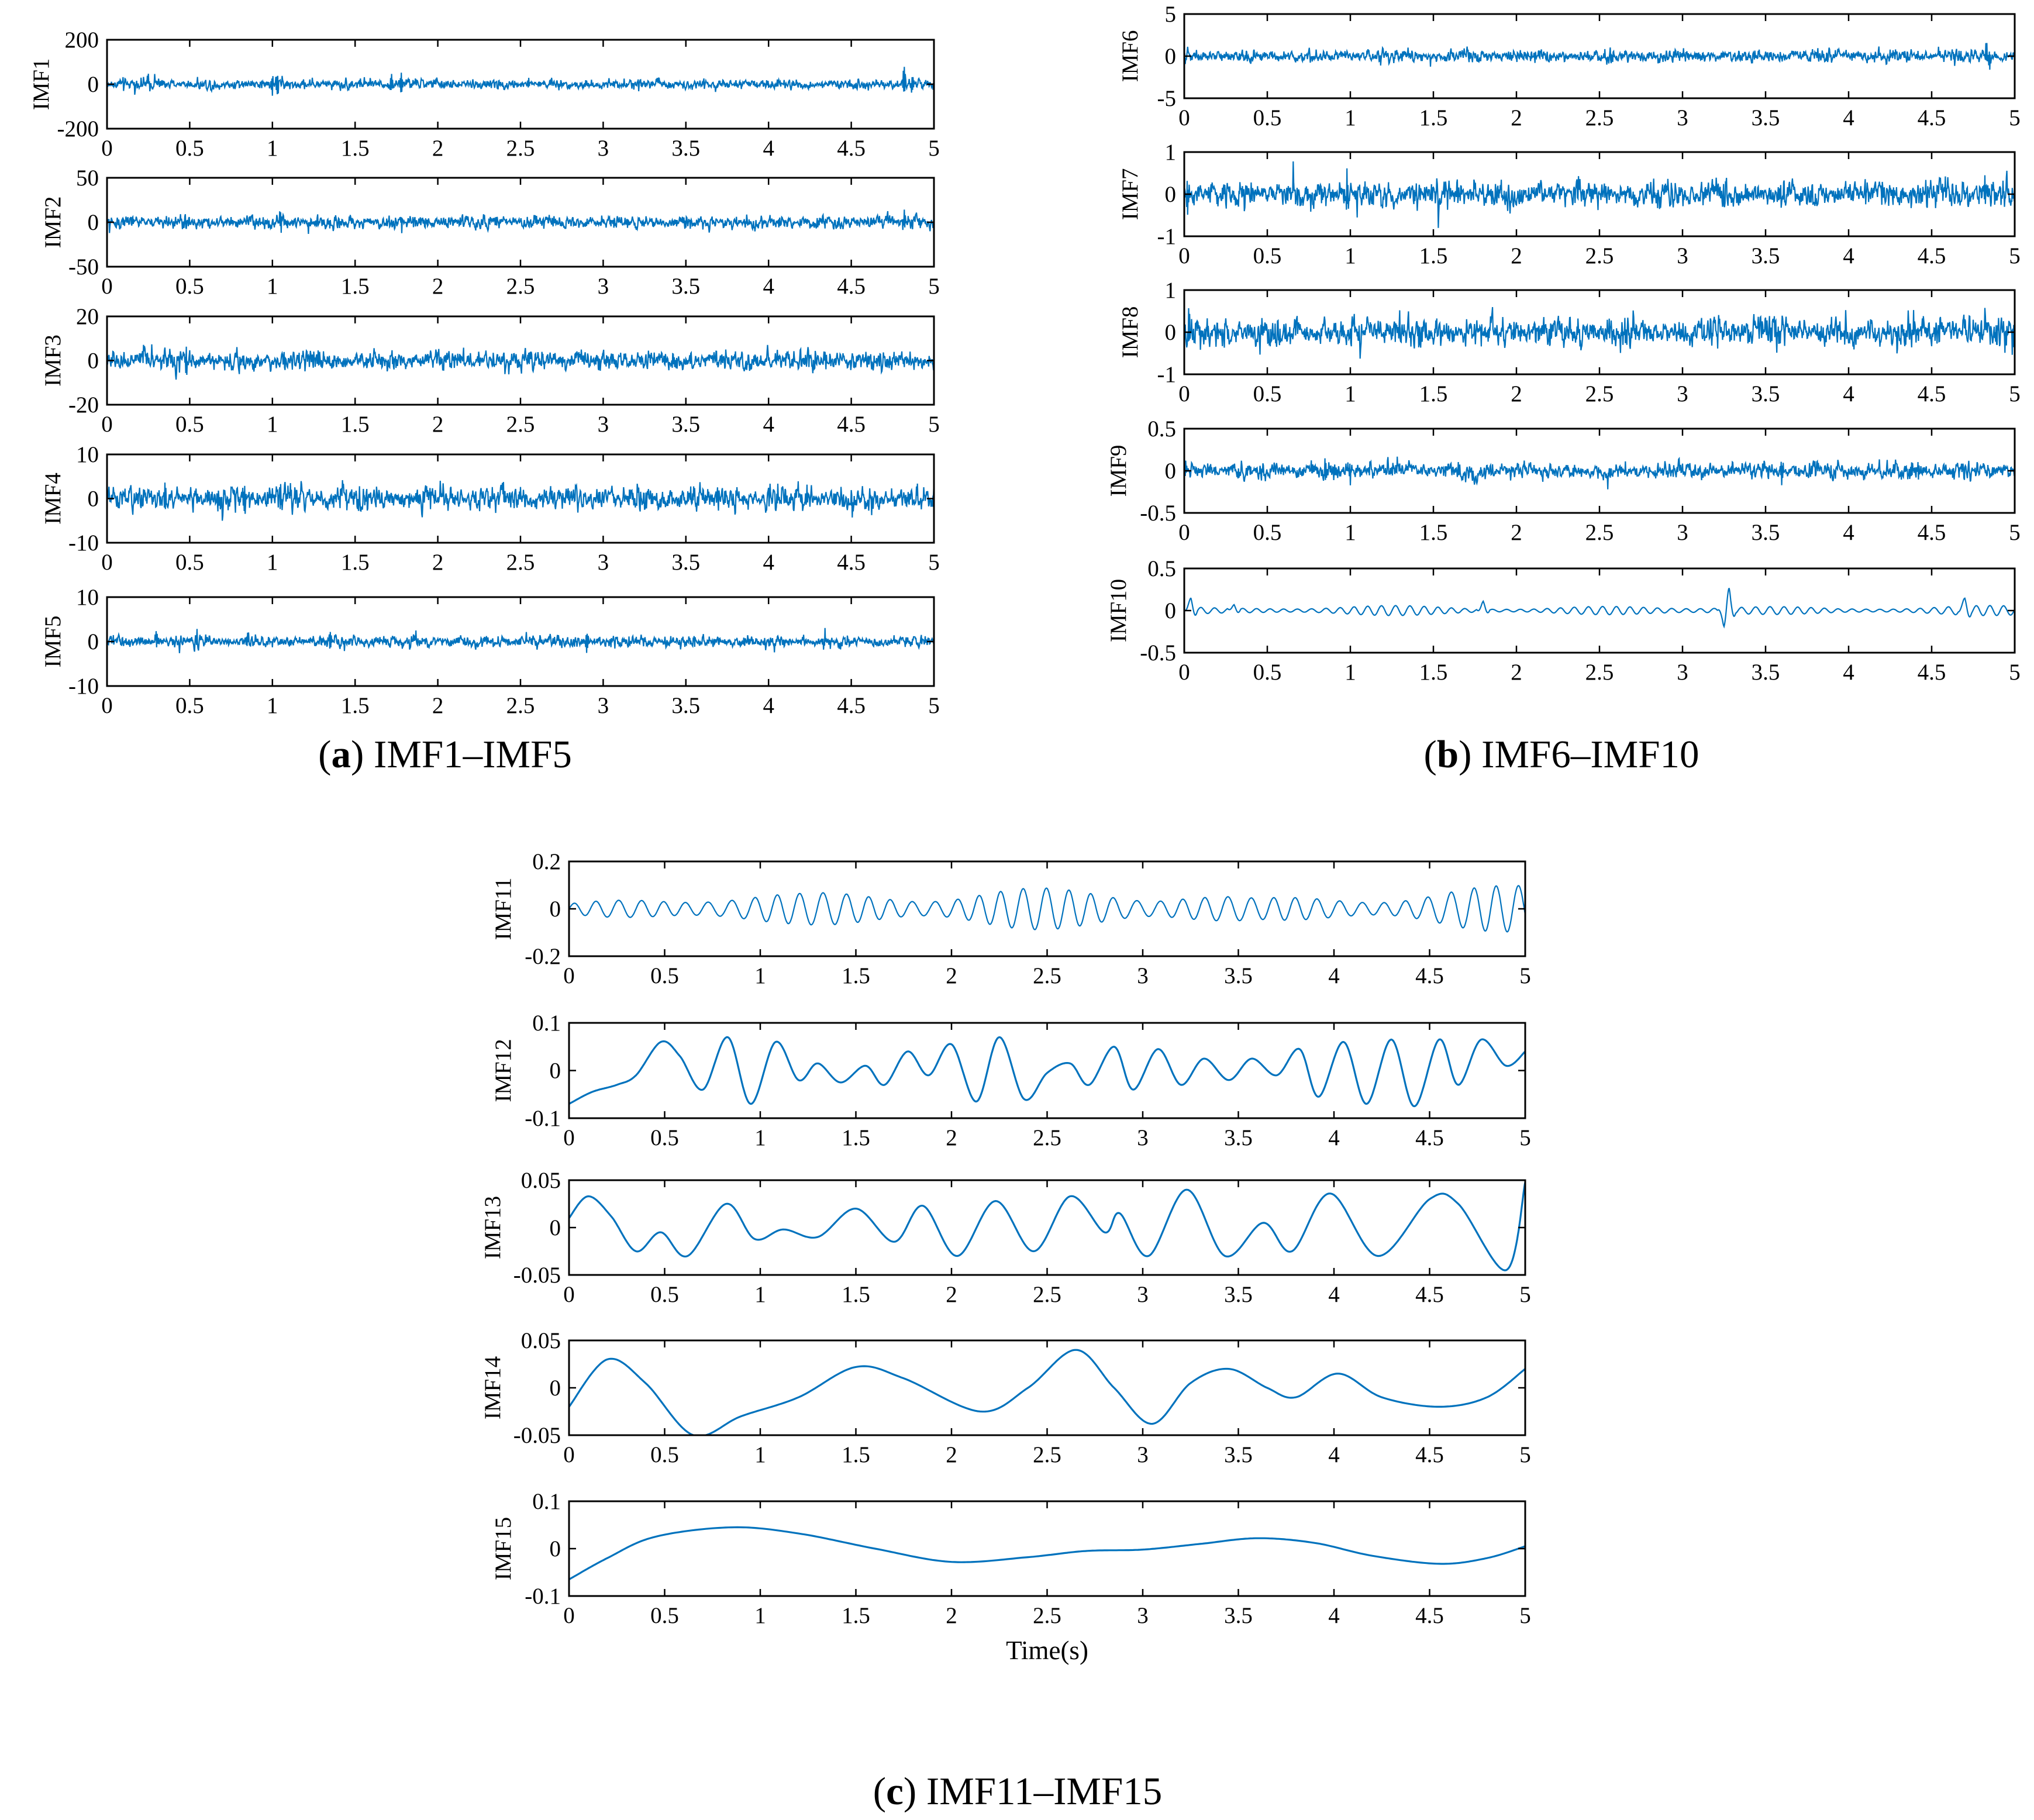 The image size is (2034, 1820). I want to click on y-tick-label: -0.2, so click(543, 956).